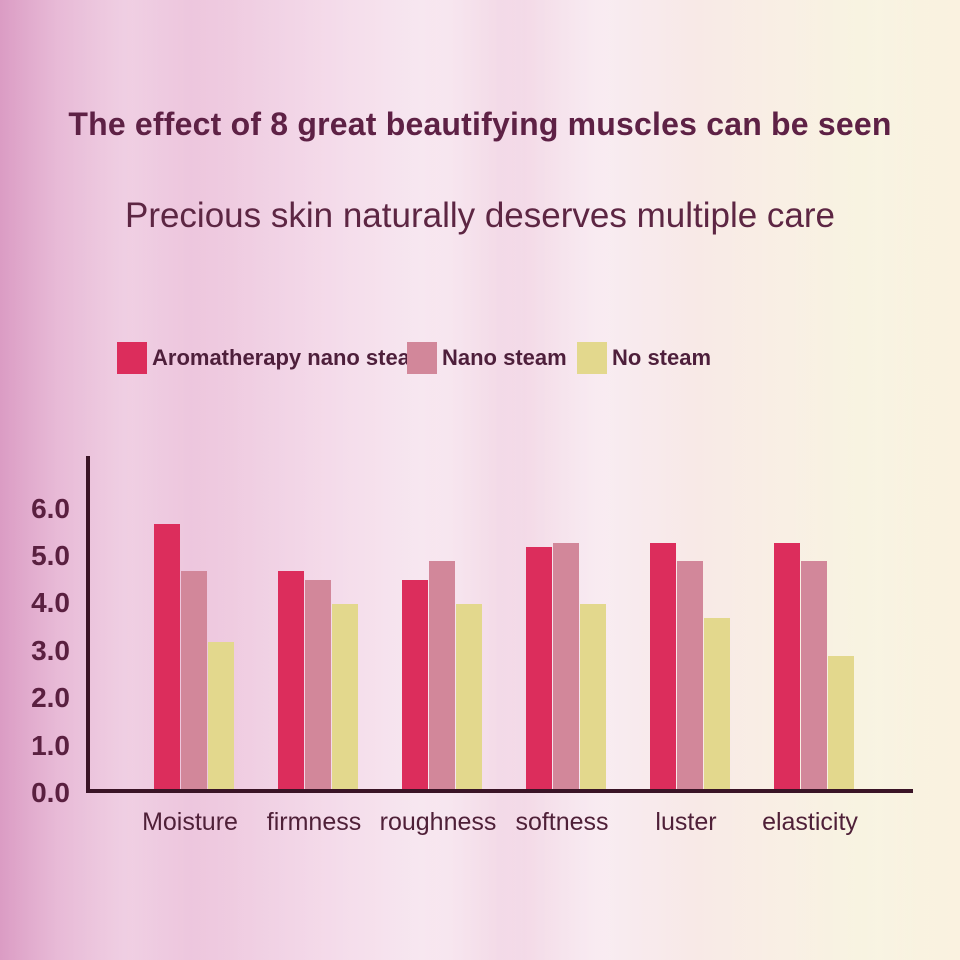 The height and width of the screenshot is (960, 960). What do you see at coordinates (438, 822) in the screenshot?
I see `x-tick-label: roughness` at bounding box center [438, 822].